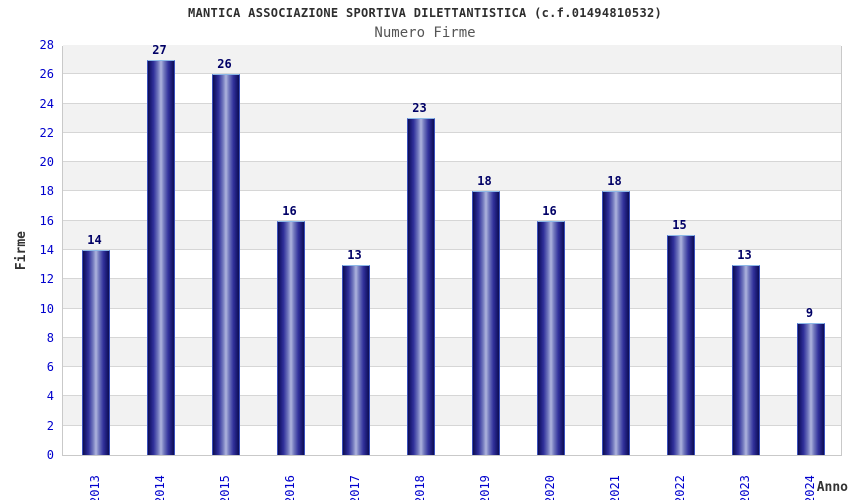  I want to click on bar-2017, so click(355, 359).